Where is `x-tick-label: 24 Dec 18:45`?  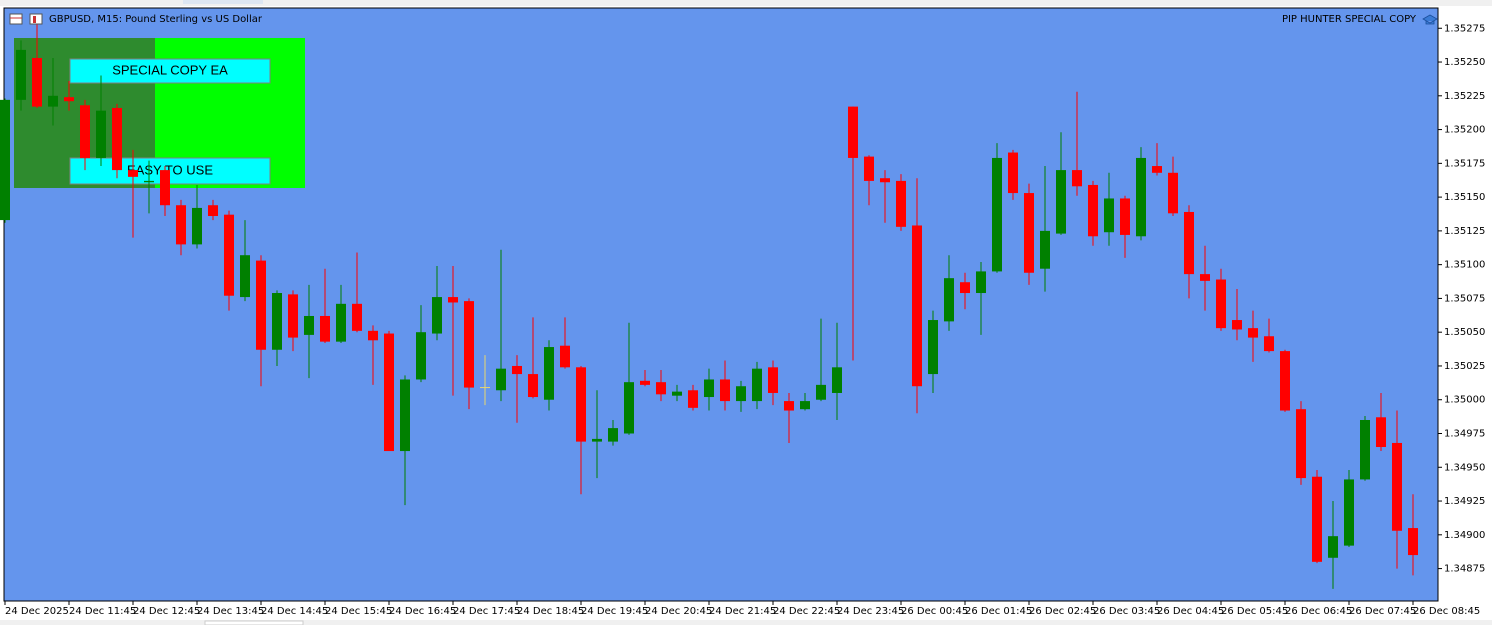 x-tick-label: 24 Dec 18:45 is located at coordinates (550, 611).